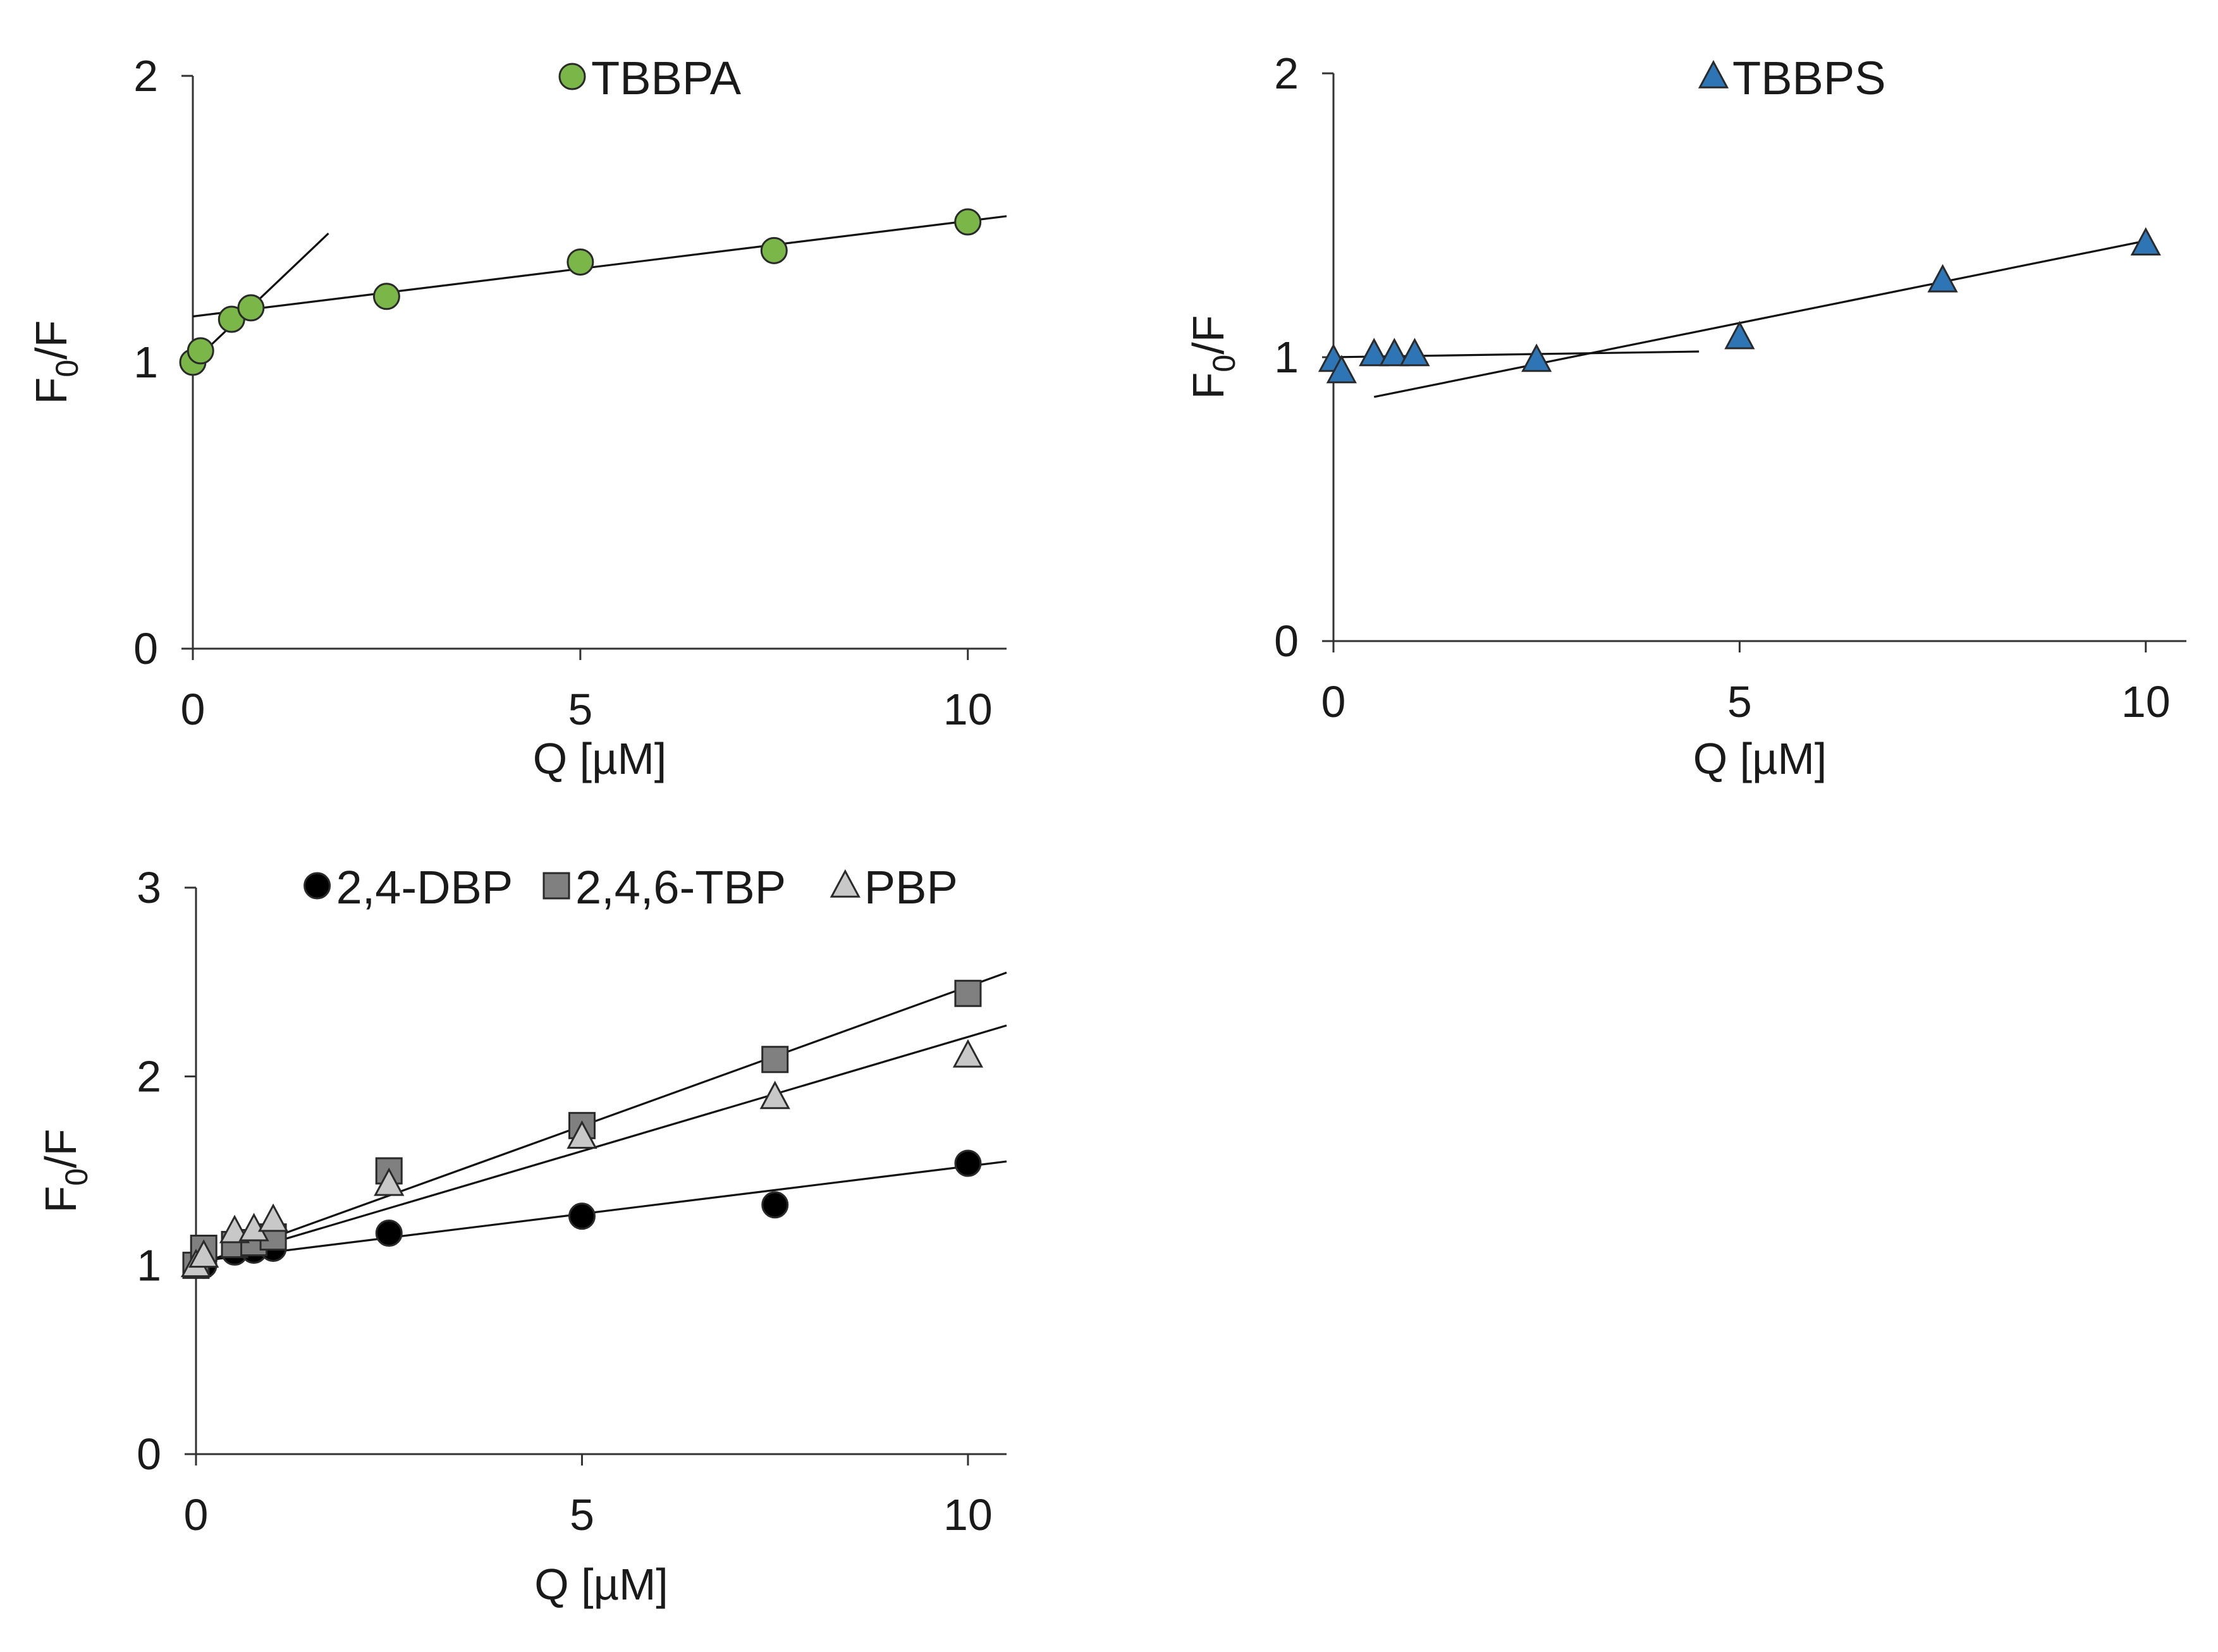 The height and width of the screenshot is (1652, 2218). Describe the element at coordinates (666, 78) in the screenshot. I see `legend-label-tbbpa: TBBPA` at that location.